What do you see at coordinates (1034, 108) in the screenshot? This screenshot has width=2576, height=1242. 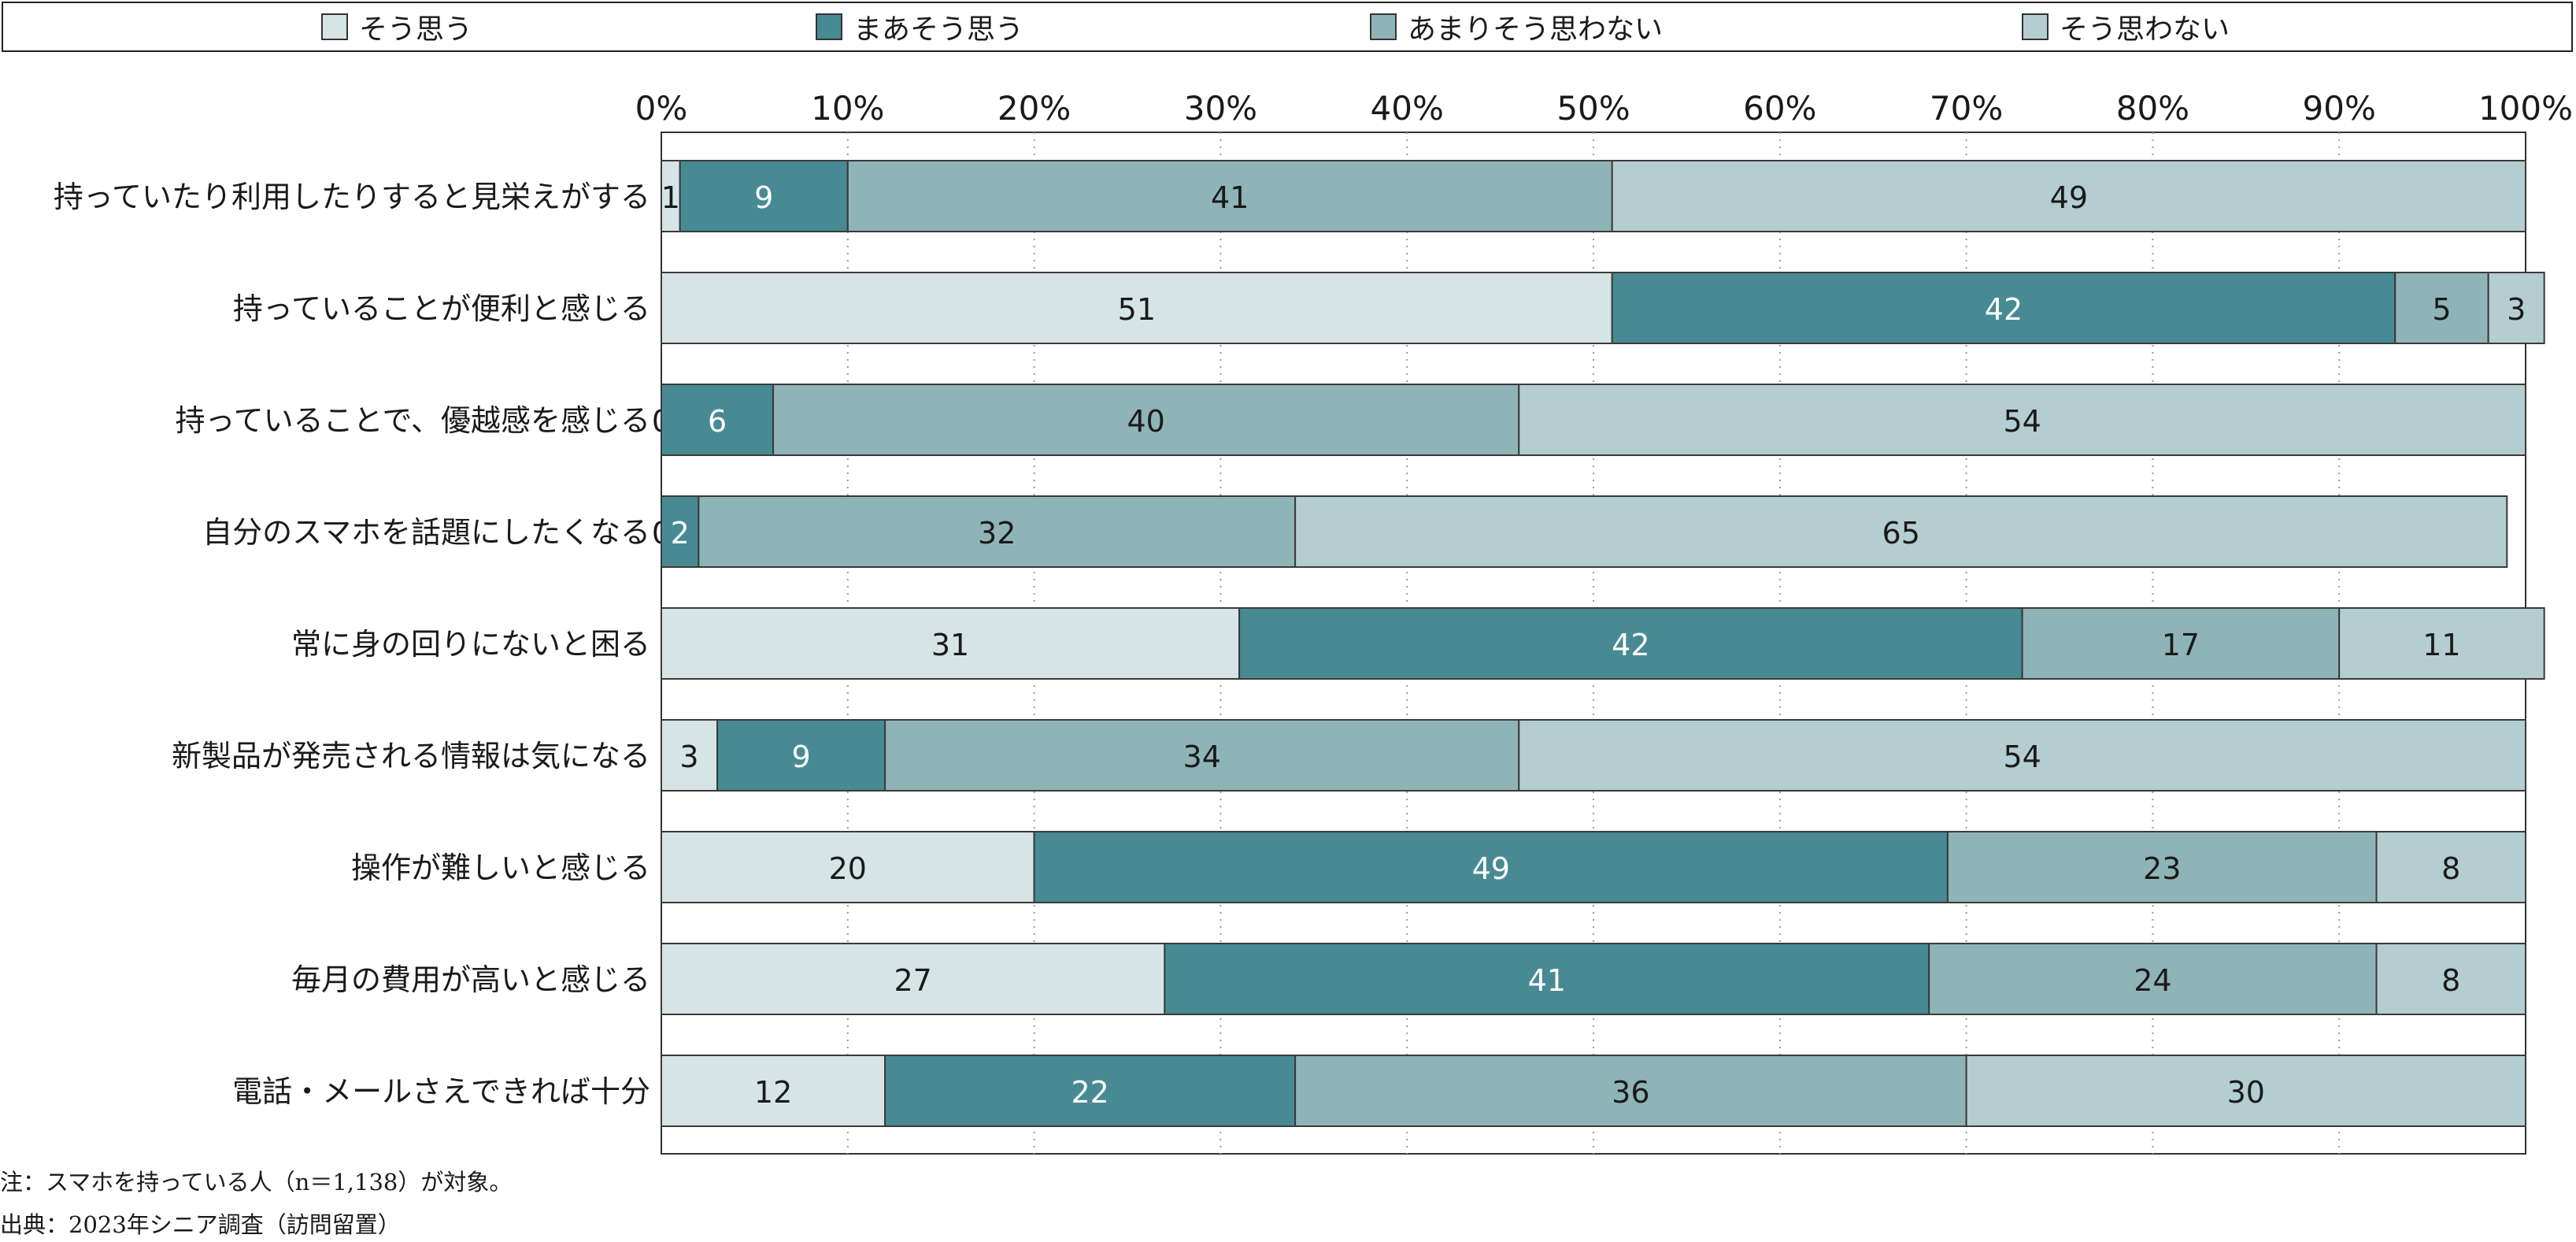 I see `x-tick-label: 20%` at bounding box center [1034, 108].